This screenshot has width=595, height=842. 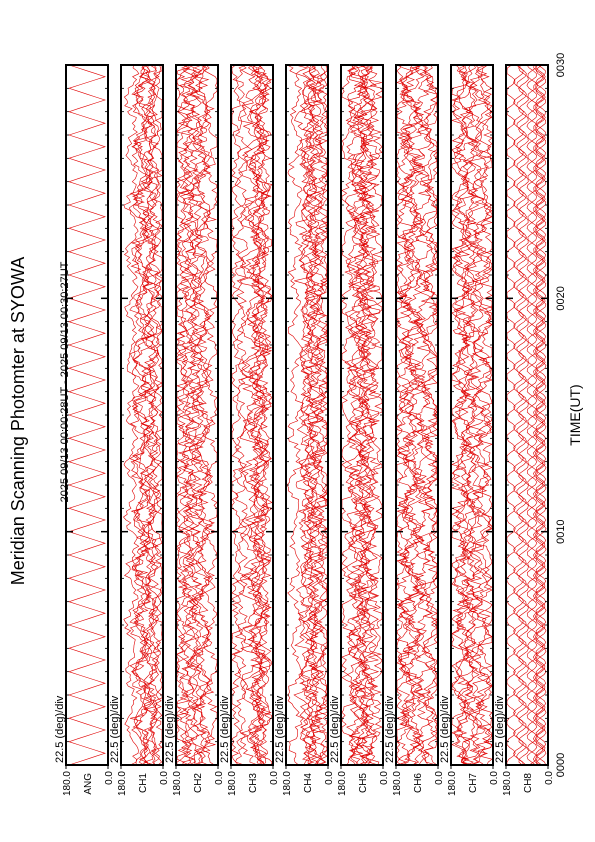 I want to click on x-tick-label: 0010, so click(x=561, y=531).